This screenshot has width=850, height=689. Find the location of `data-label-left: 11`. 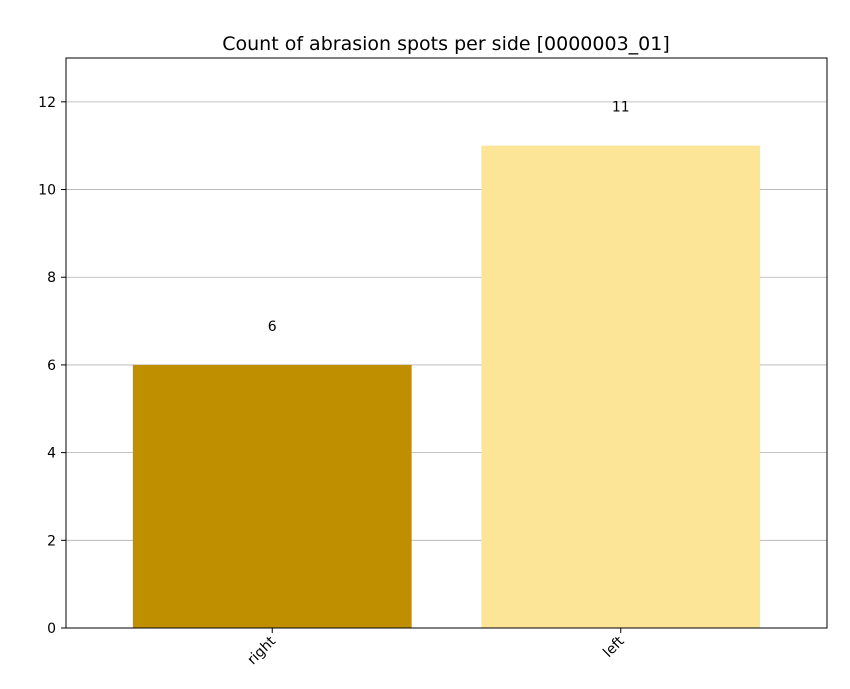

data-label-left: 11 is located at coordinates (621, 108).